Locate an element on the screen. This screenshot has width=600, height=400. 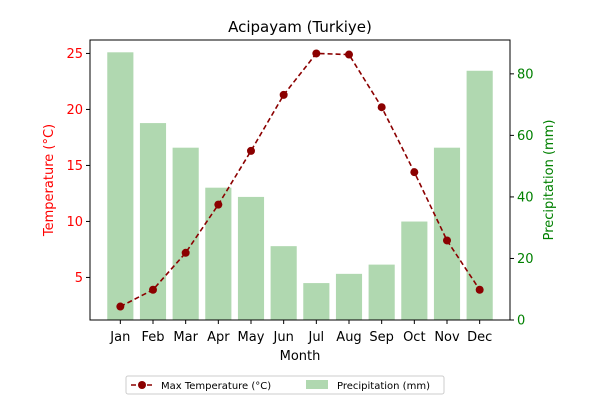
x-axis-tick-label: Apr is located at coordinates (218, 337).